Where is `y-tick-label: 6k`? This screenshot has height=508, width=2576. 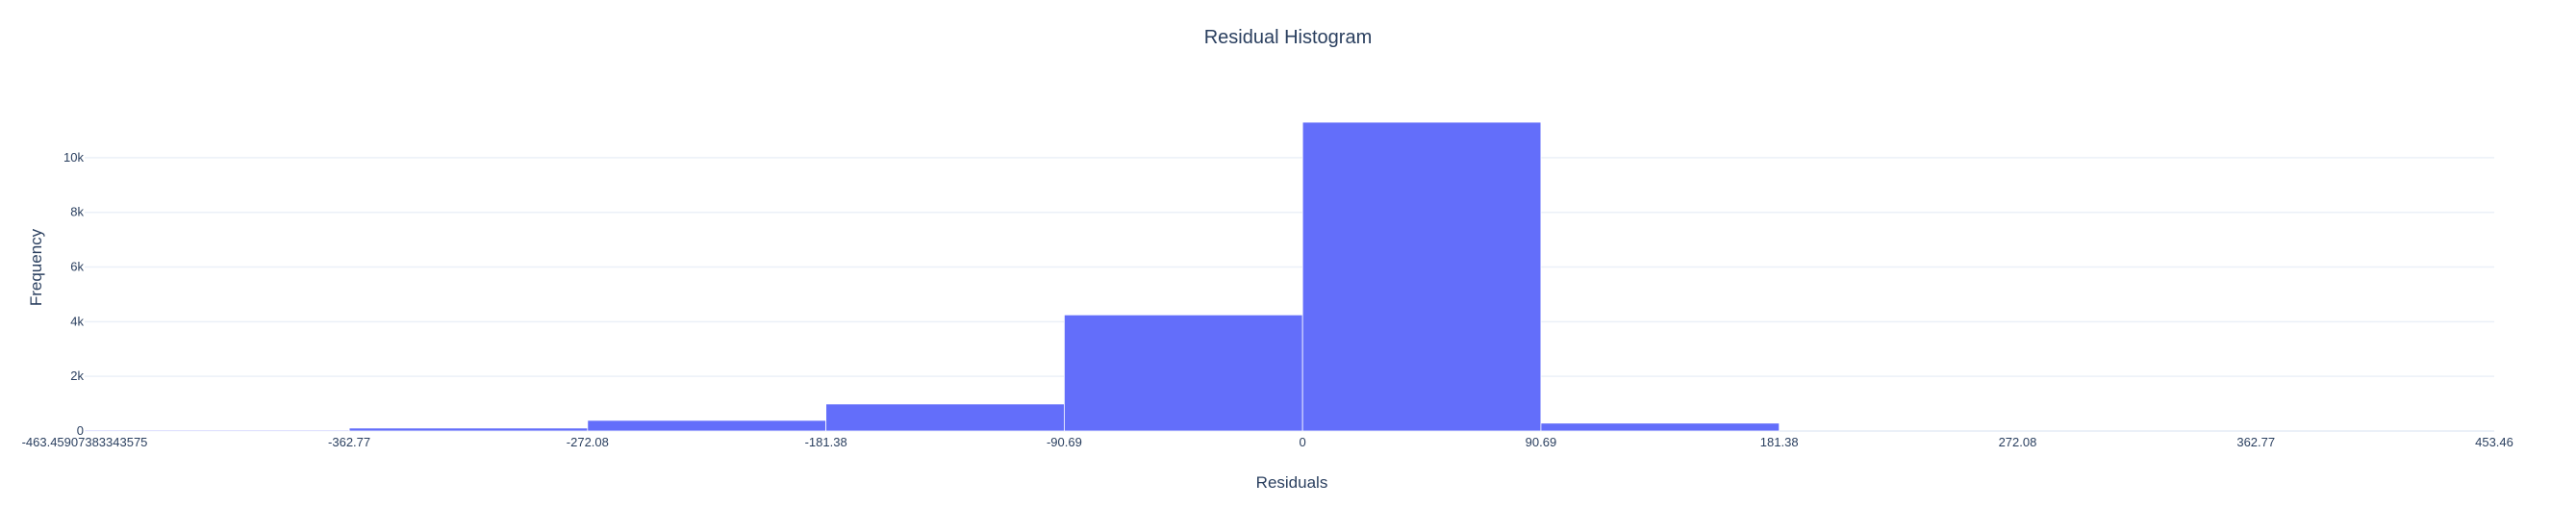
y-tick-label: 6k is located at coordinates (77, 267).